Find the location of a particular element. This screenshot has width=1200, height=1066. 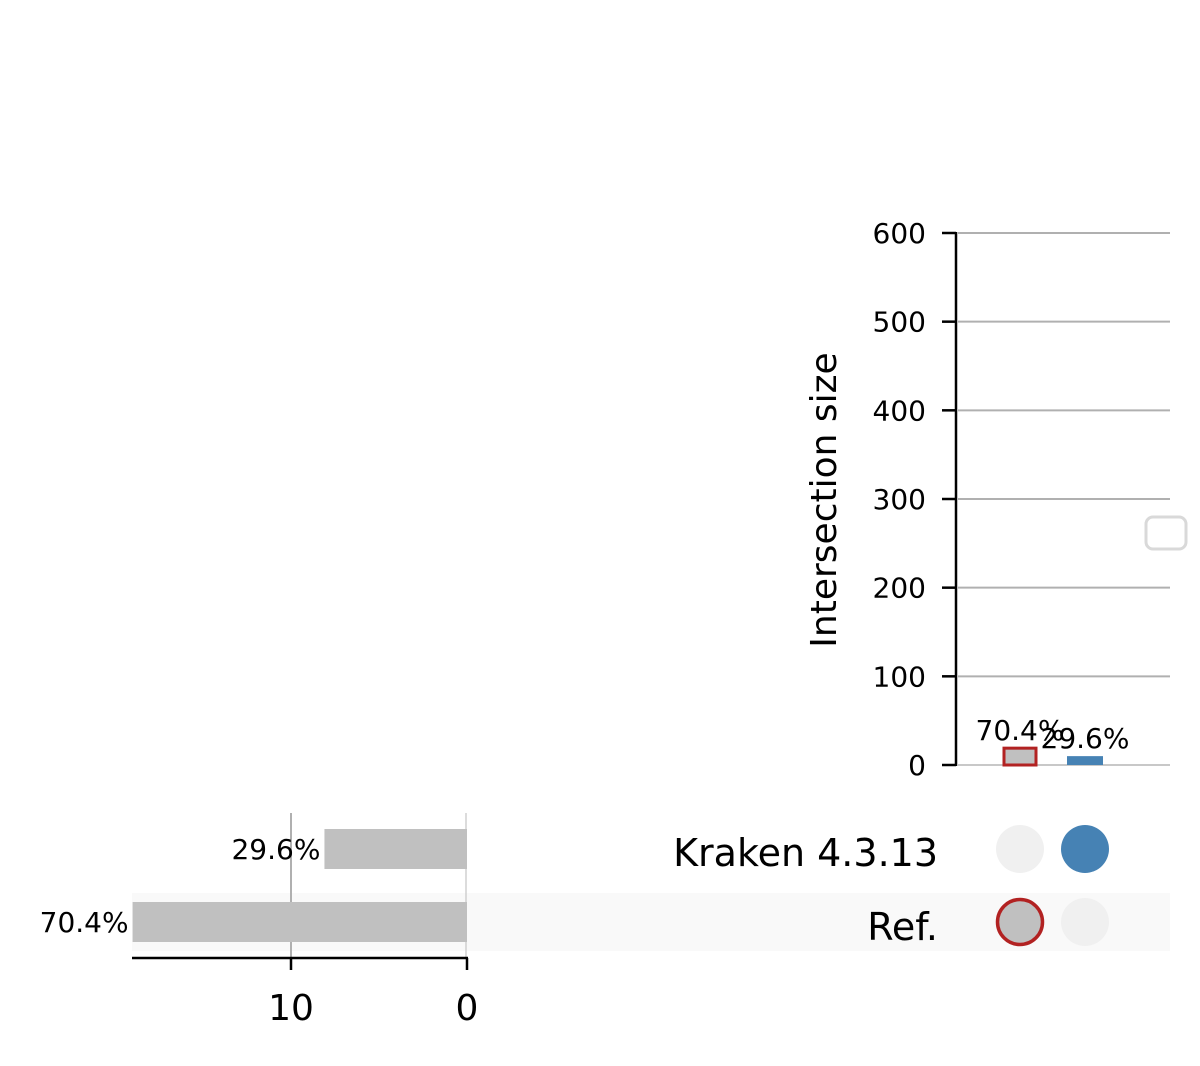

intersection-bars is located at coordinates (1052, 756).